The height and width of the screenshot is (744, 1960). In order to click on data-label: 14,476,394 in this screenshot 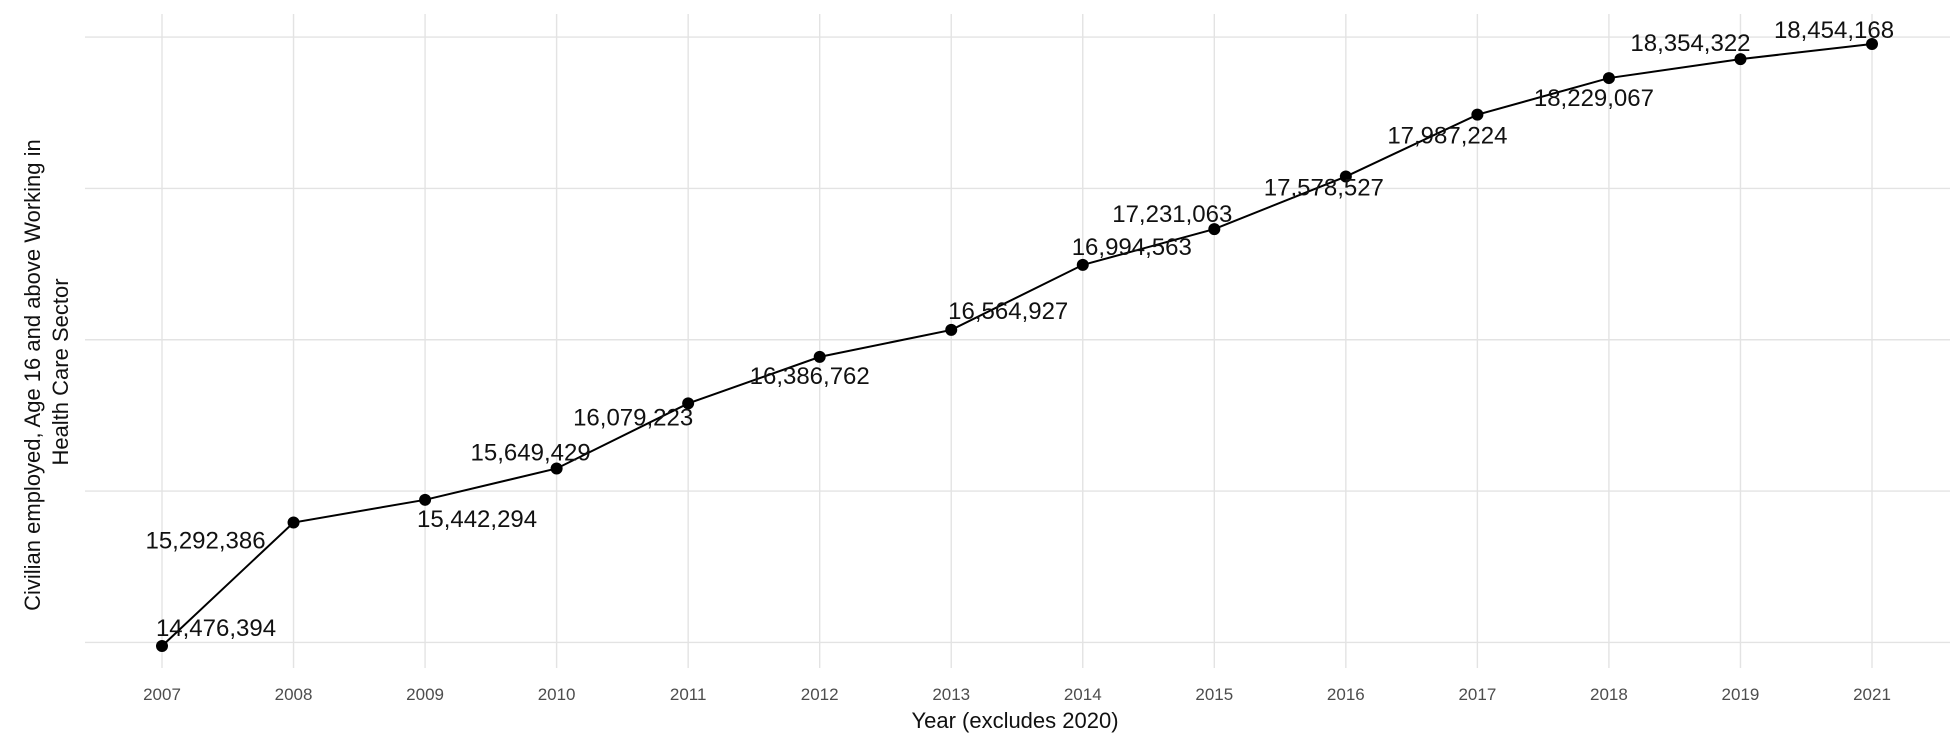, I will do `click(216, 628)`.